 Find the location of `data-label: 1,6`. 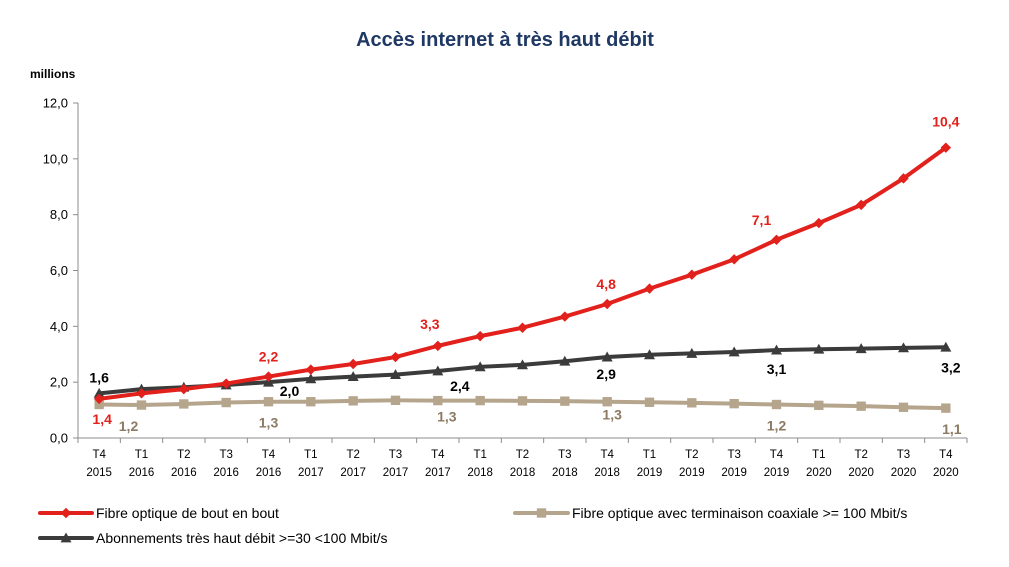

data-label: 1,6 is located at coordinates (99, 377).